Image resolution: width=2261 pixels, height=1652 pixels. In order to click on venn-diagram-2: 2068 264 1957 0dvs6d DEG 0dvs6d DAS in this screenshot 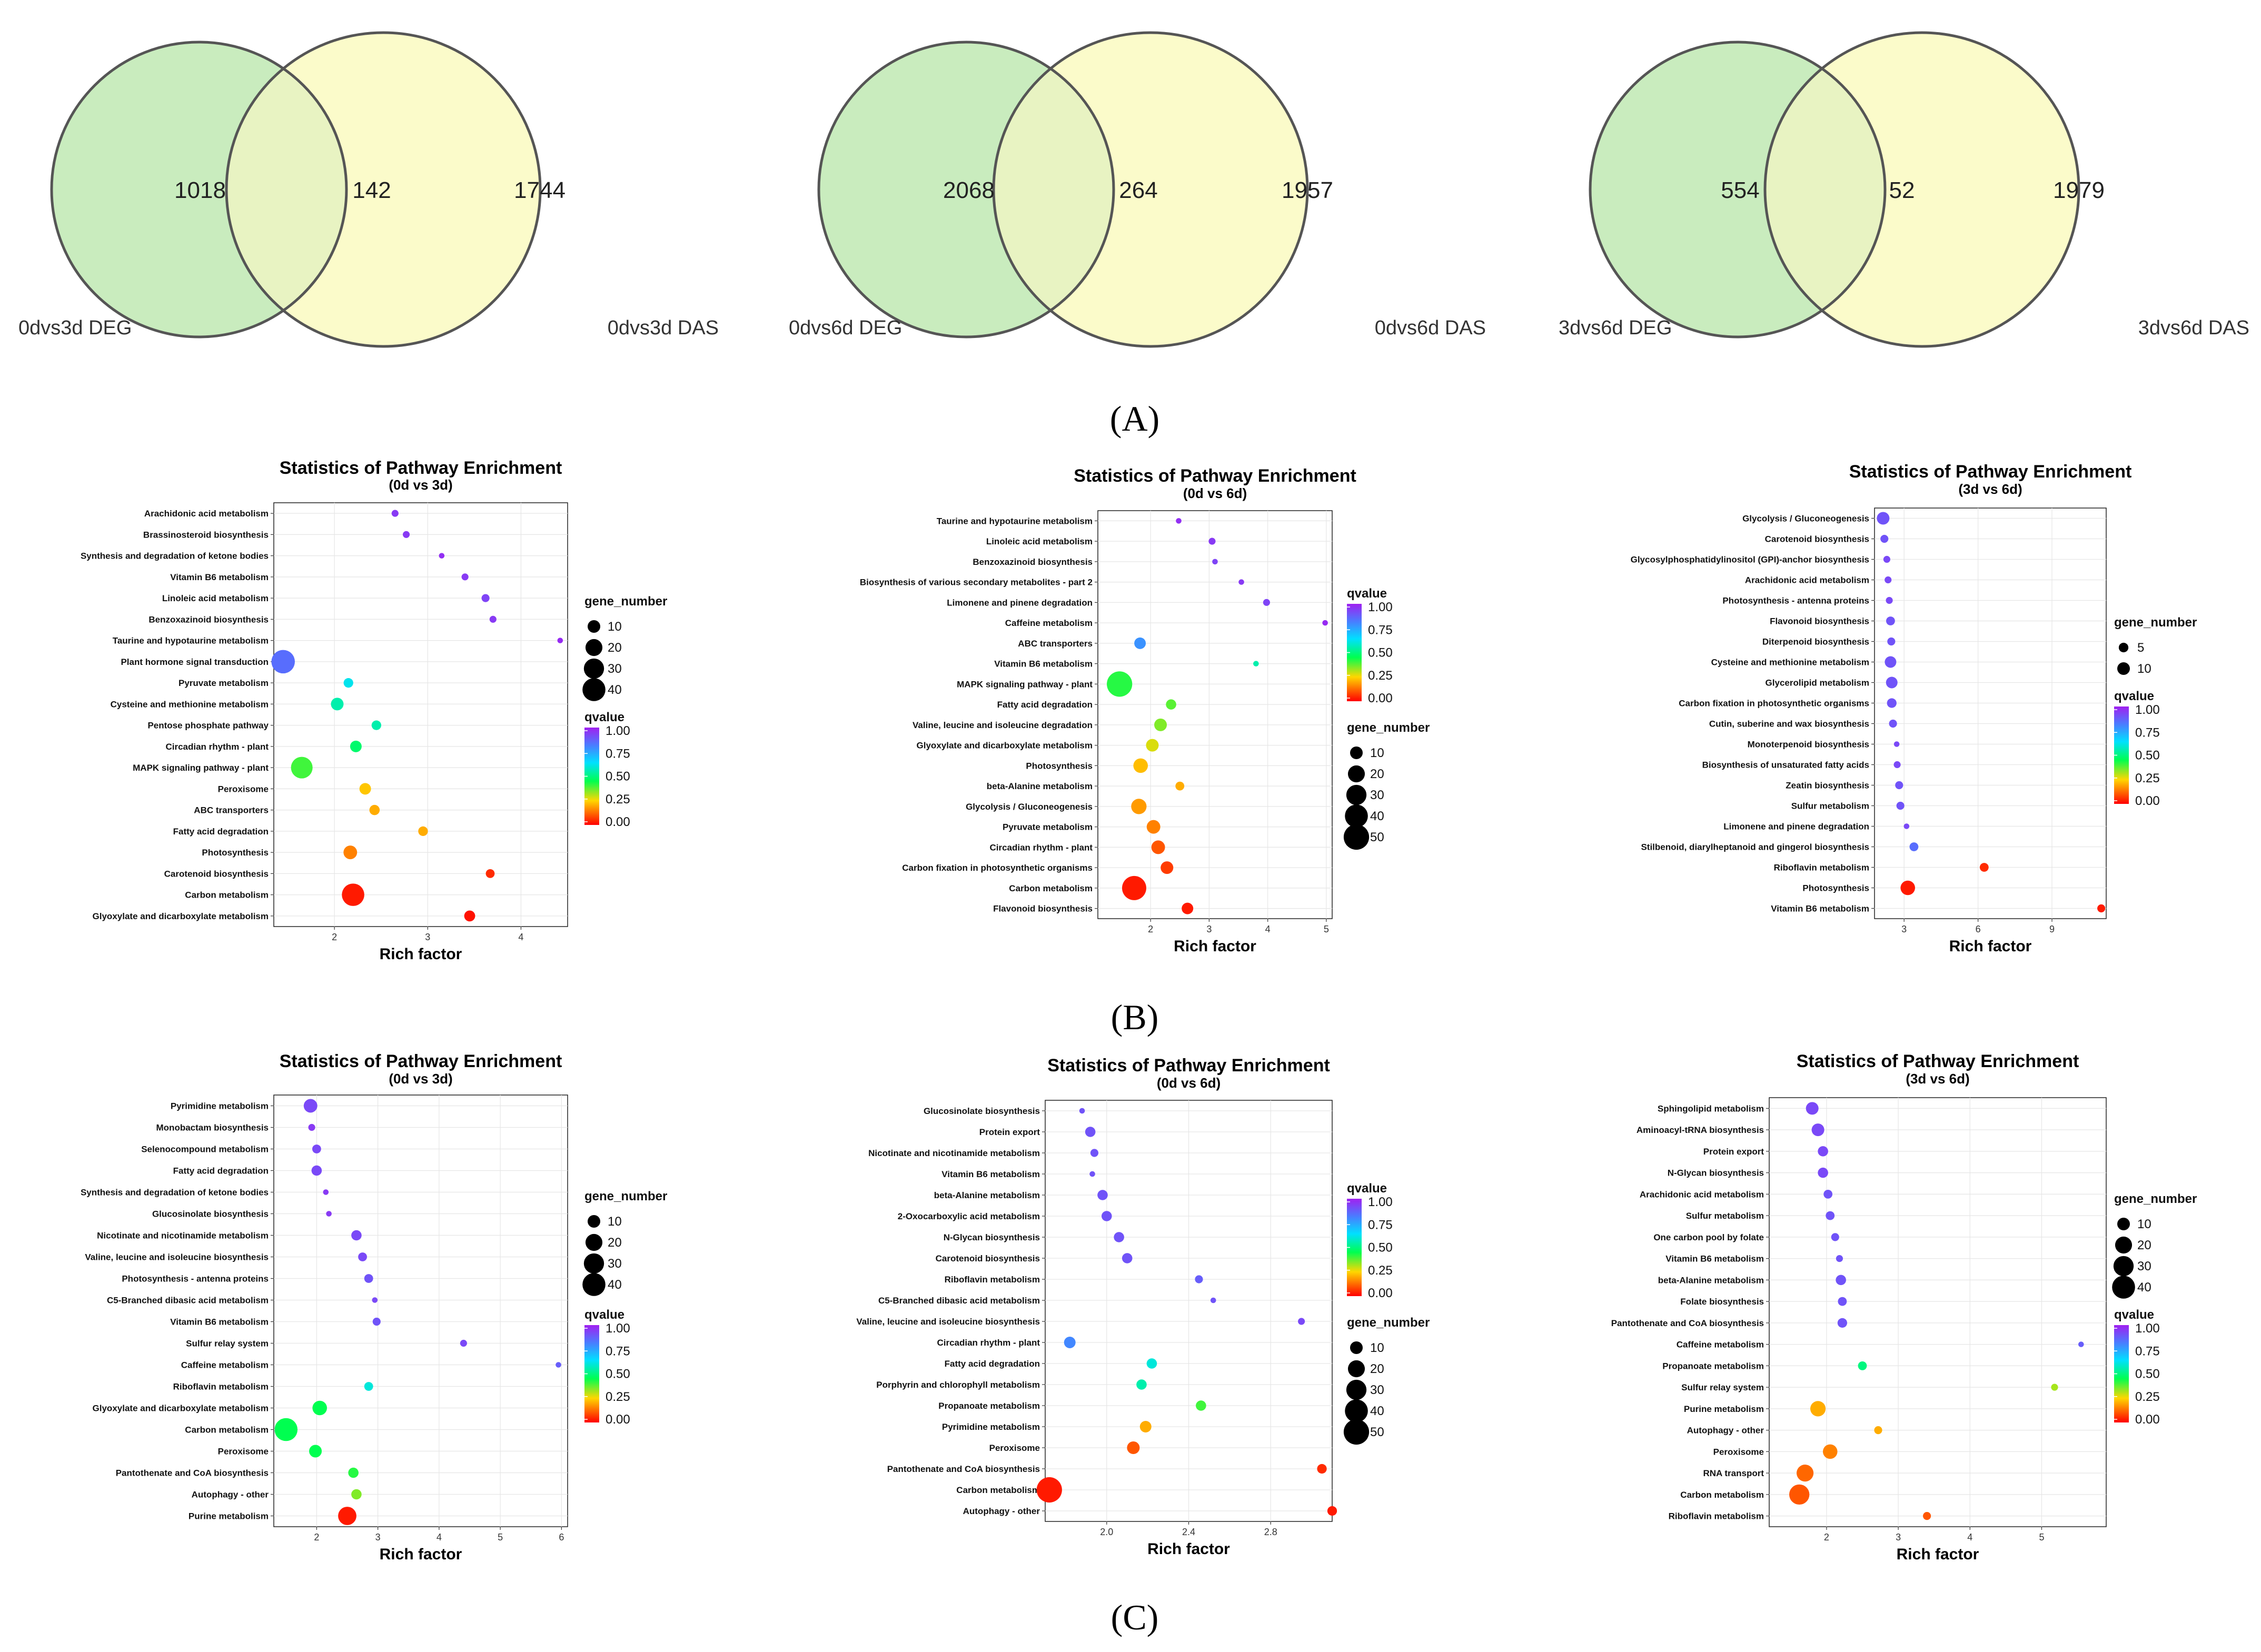, I will do `click(1137, 189)`.